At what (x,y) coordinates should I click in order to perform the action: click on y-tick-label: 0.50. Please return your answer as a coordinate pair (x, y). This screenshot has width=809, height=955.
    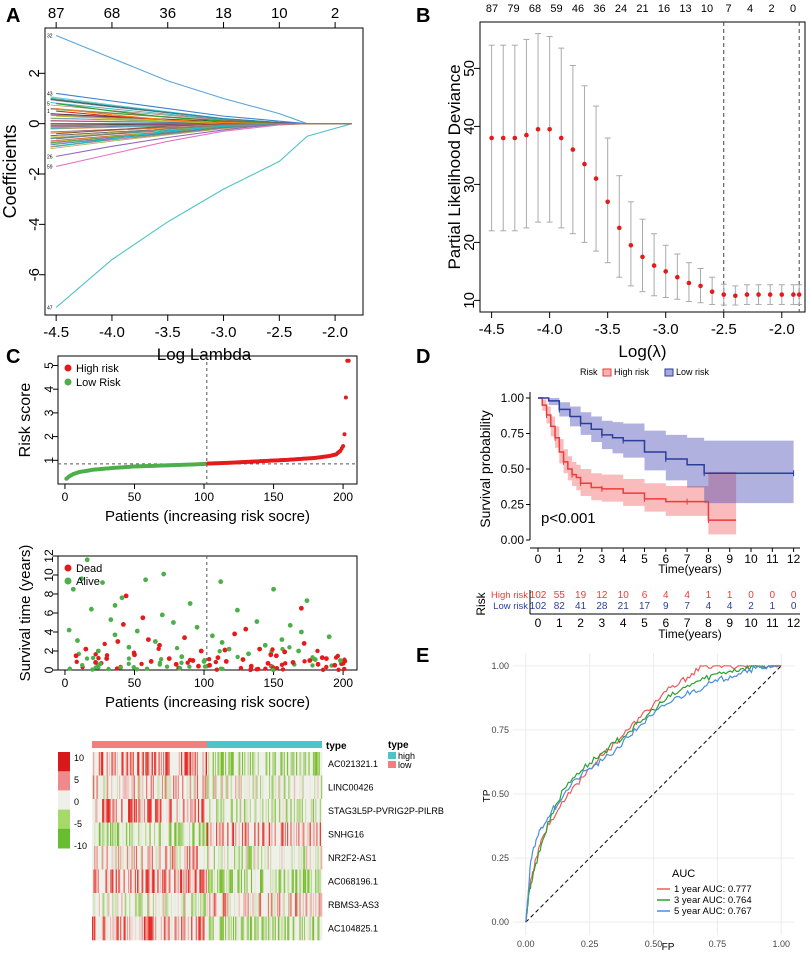
    Looking at the image, I should click on (500, 794).